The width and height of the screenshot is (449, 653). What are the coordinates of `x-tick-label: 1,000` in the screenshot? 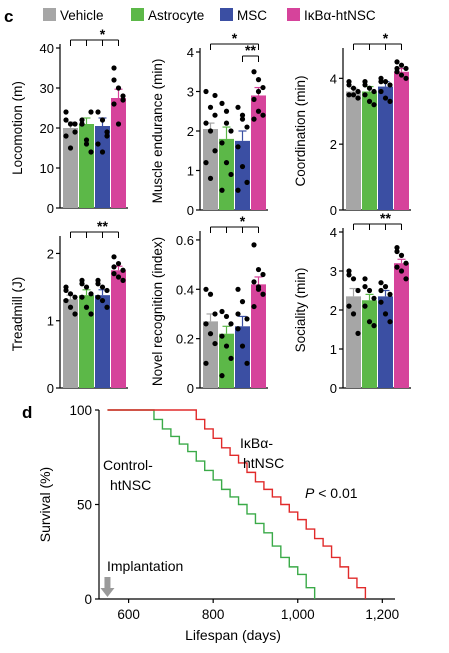 It's located at (298, 614).